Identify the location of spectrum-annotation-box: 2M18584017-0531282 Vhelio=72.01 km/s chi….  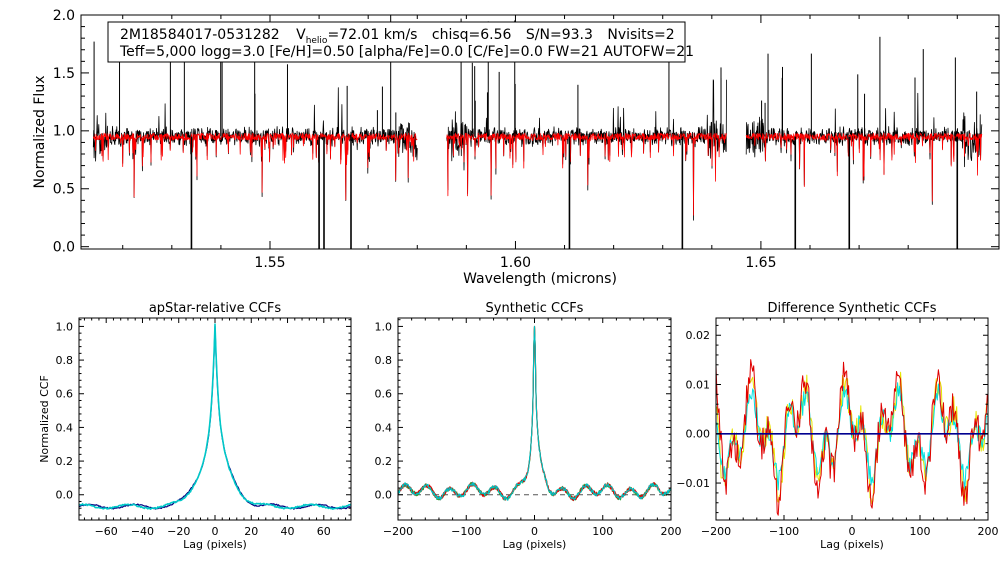
(400, 42).